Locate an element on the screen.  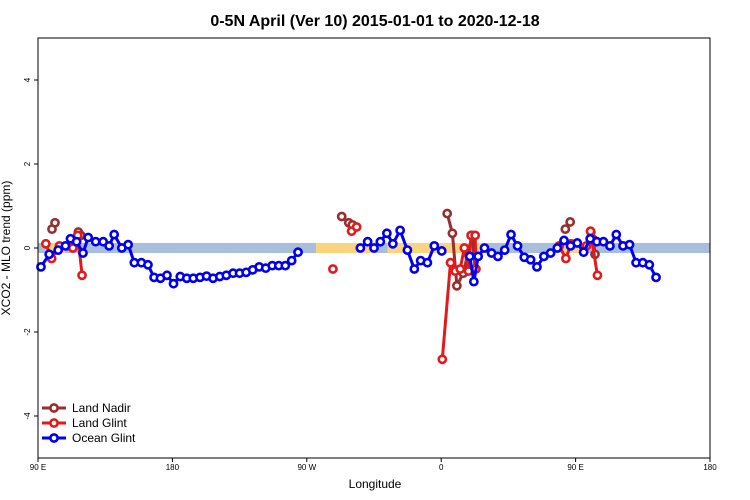
x-tick-label: 90 W is located at coordinates (306, 467).